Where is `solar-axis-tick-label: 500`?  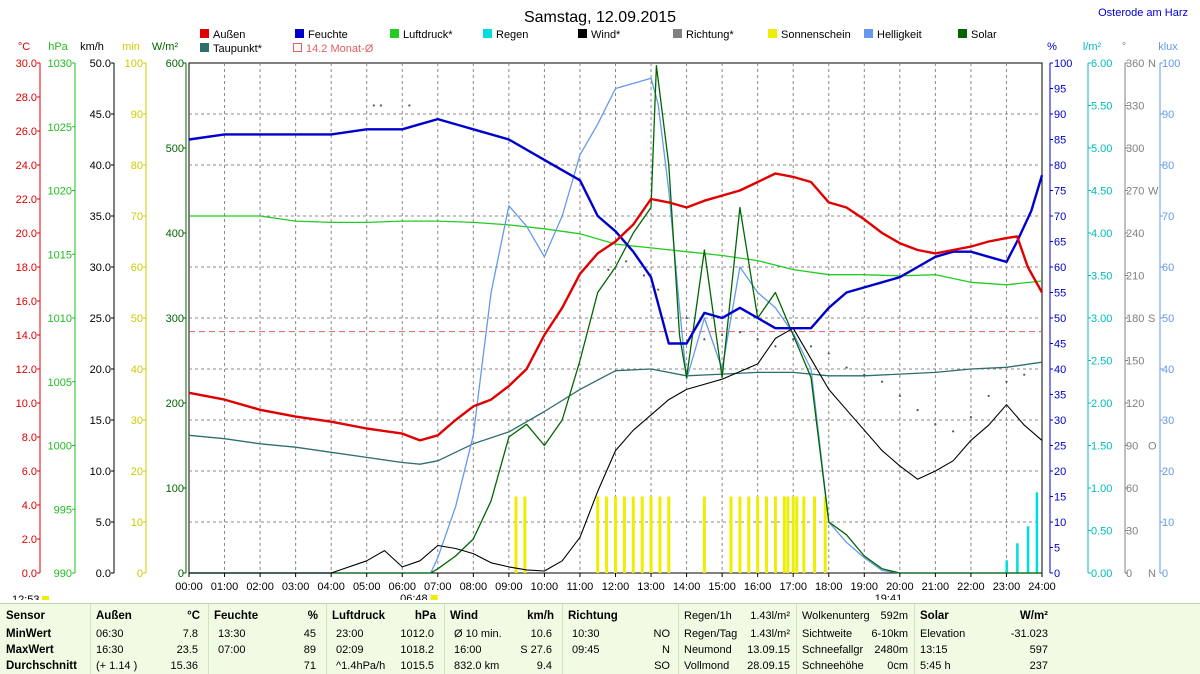
solar-axis-tick-label: 500 is located at coordinates (175, 149).